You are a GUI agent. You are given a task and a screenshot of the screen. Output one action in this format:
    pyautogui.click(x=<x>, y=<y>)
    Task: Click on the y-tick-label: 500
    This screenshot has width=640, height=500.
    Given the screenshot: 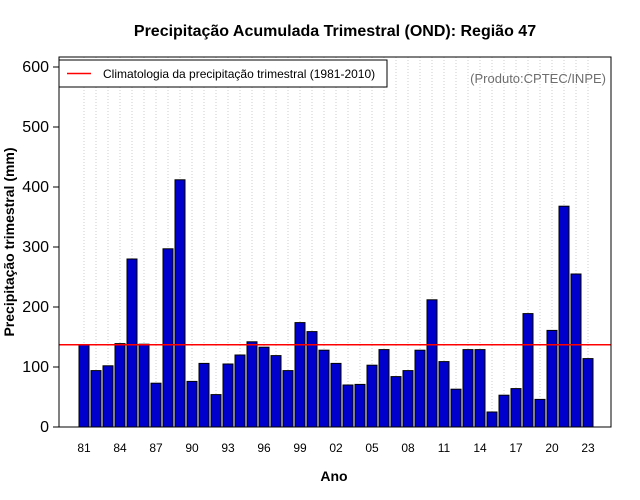 What is the action you would take?
    pyautogui.click(x=35, y=127)
    